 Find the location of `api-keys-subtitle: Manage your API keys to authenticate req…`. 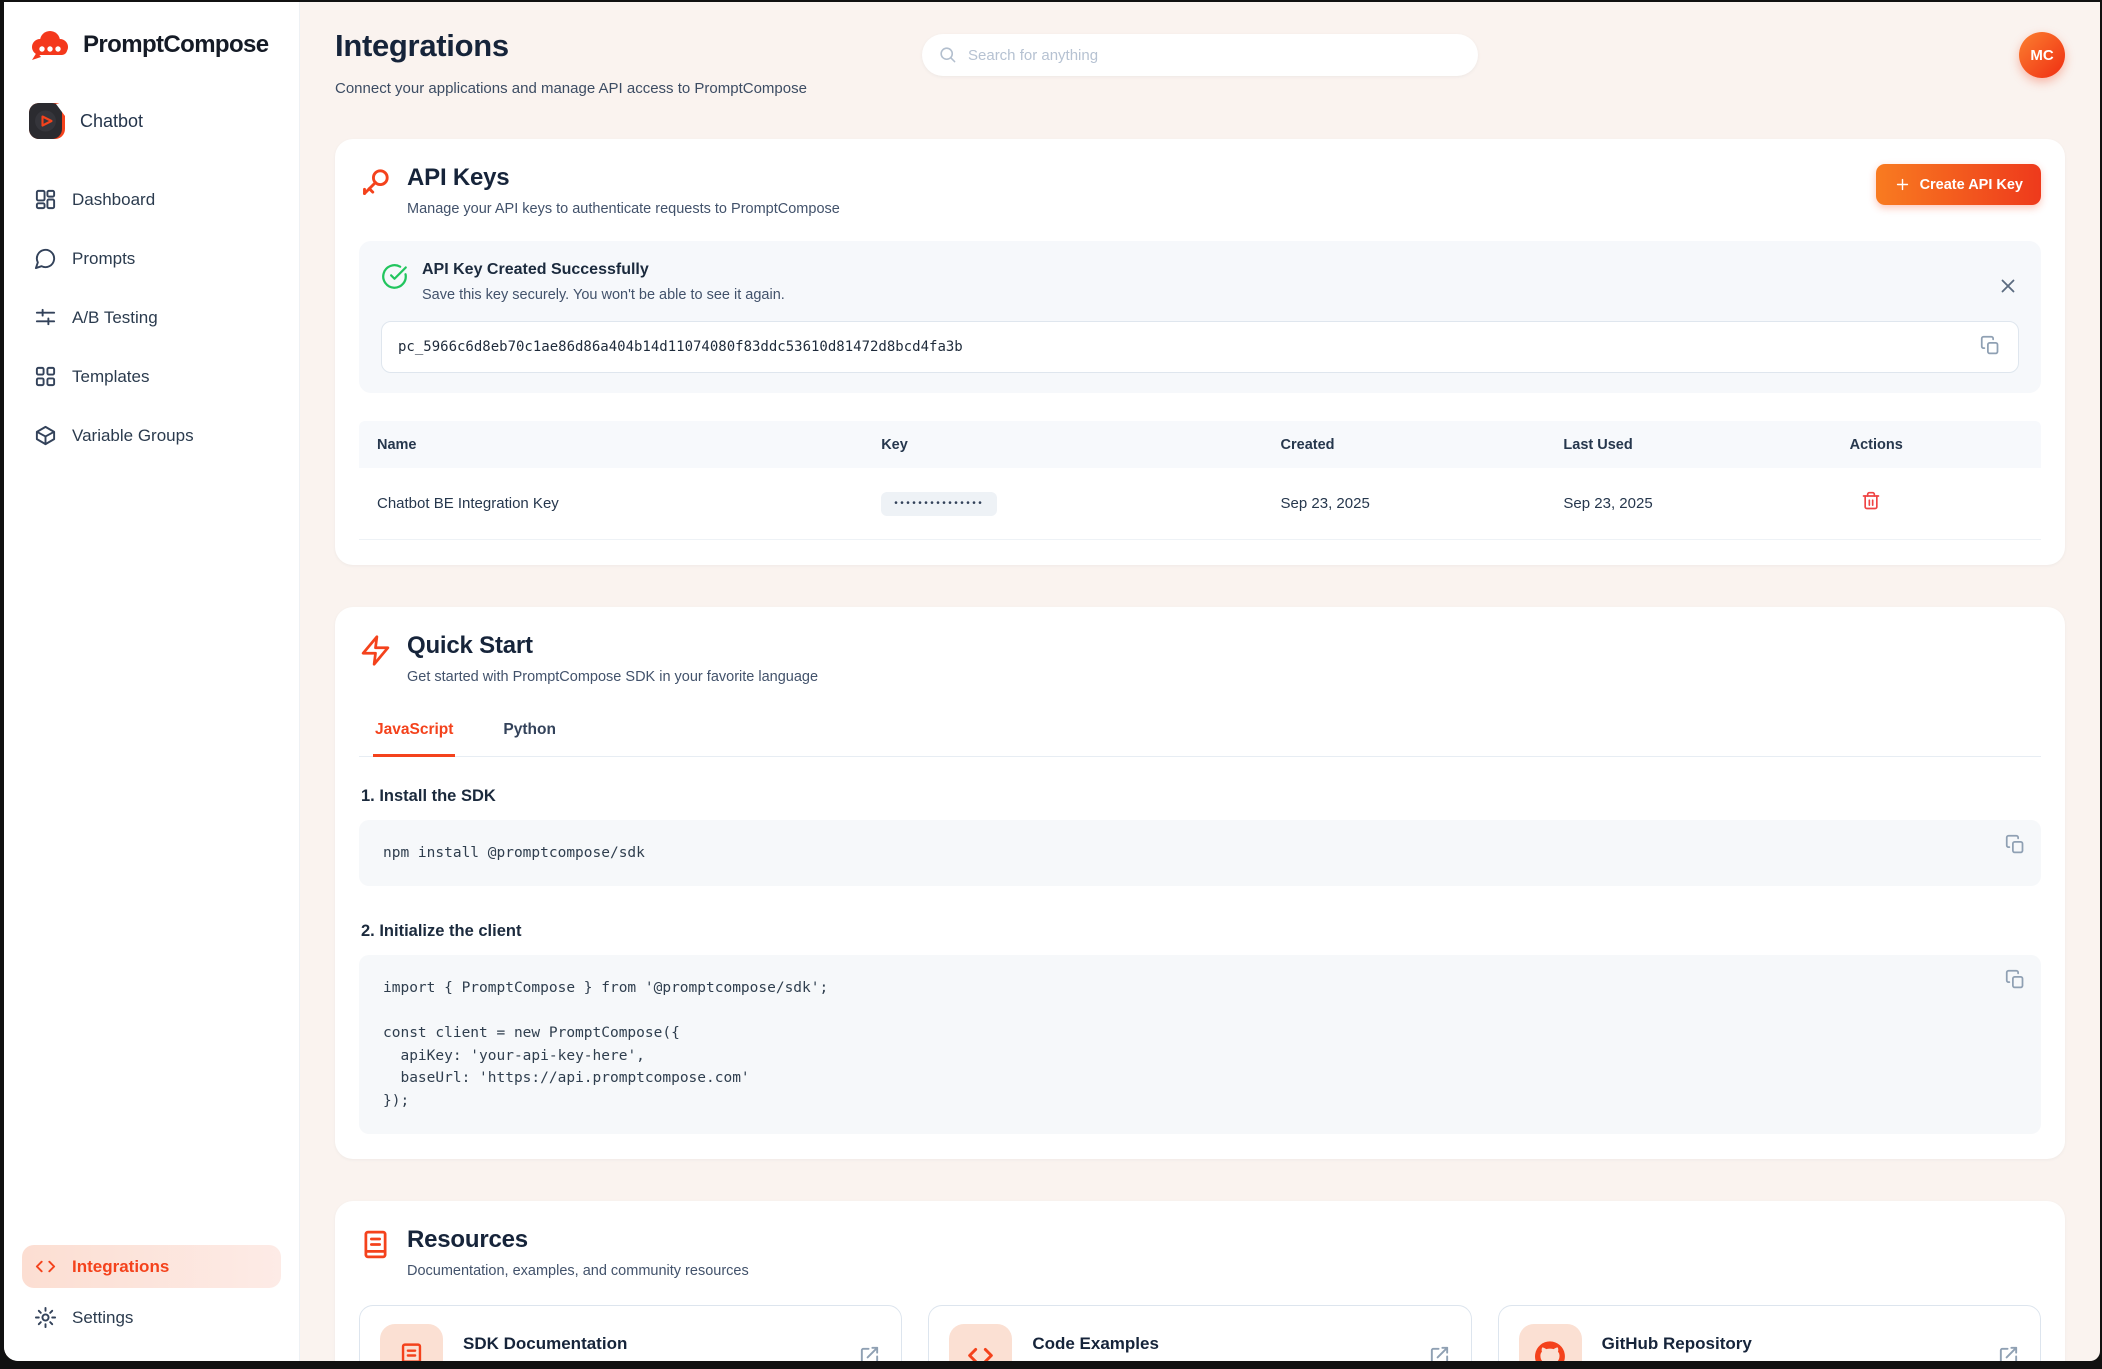

api-keys-subtitle: Manage your API keys to authenticate req… is located at coordinates (623, 209).